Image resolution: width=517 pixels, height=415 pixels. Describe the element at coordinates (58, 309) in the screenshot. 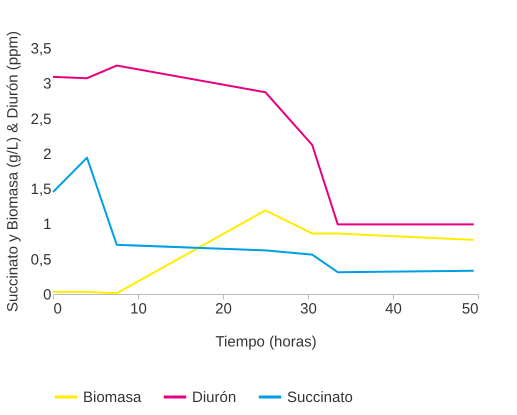

I see `x-tick-label: 0` at that location.